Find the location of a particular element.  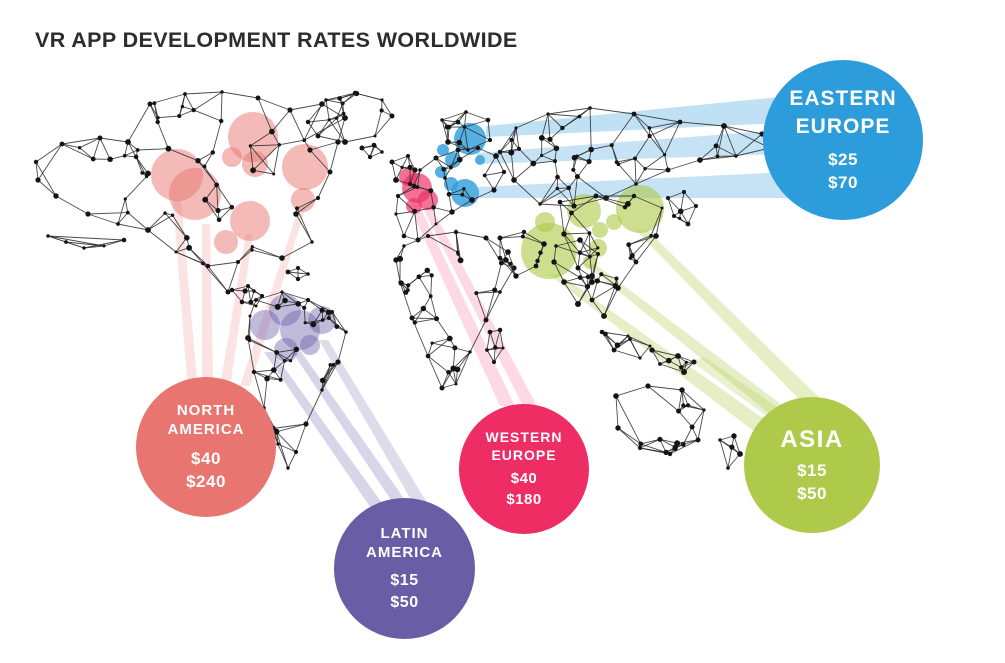

region-name: NORTH AMERICA is located at coordinates (206, 420).